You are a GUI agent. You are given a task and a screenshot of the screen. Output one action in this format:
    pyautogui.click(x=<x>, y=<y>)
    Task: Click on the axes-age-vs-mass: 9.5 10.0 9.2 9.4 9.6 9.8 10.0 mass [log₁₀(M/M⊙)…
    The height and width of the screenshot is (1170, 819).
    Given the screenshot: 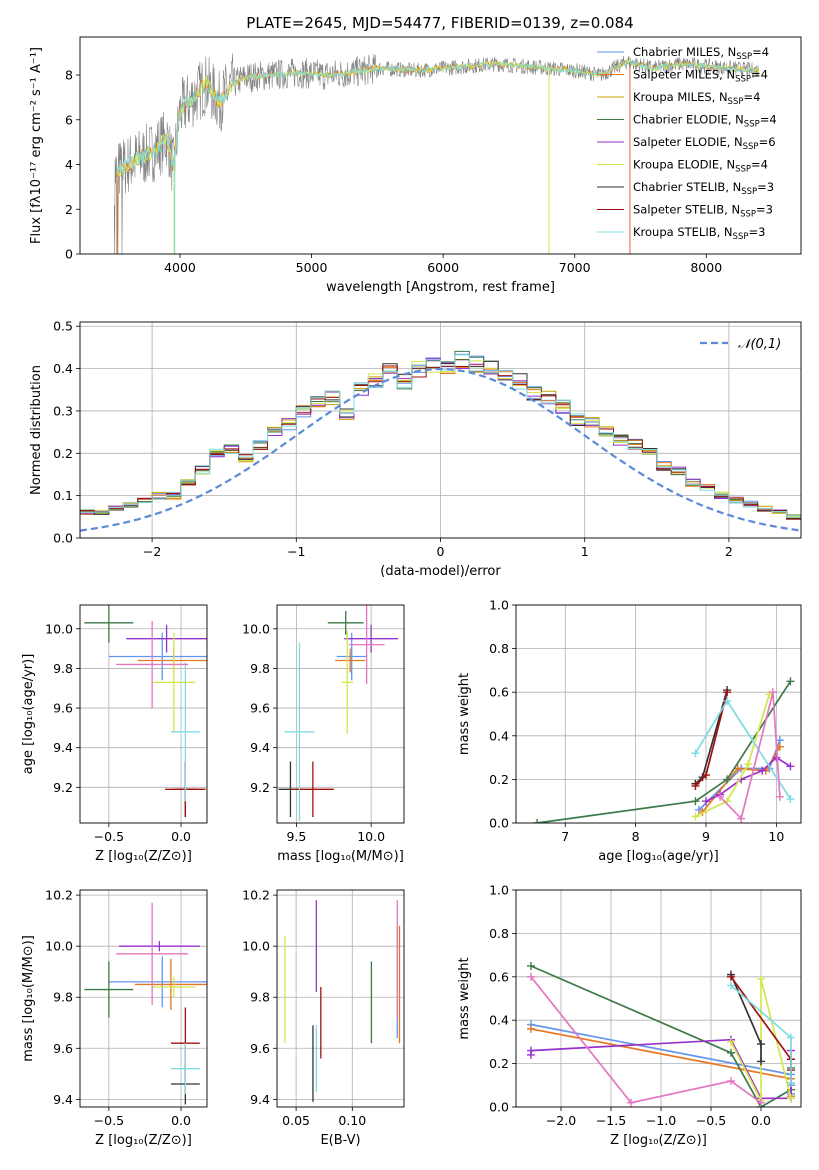 What is the action you would take?
    pyautogui.click(x=323, y=734)
    